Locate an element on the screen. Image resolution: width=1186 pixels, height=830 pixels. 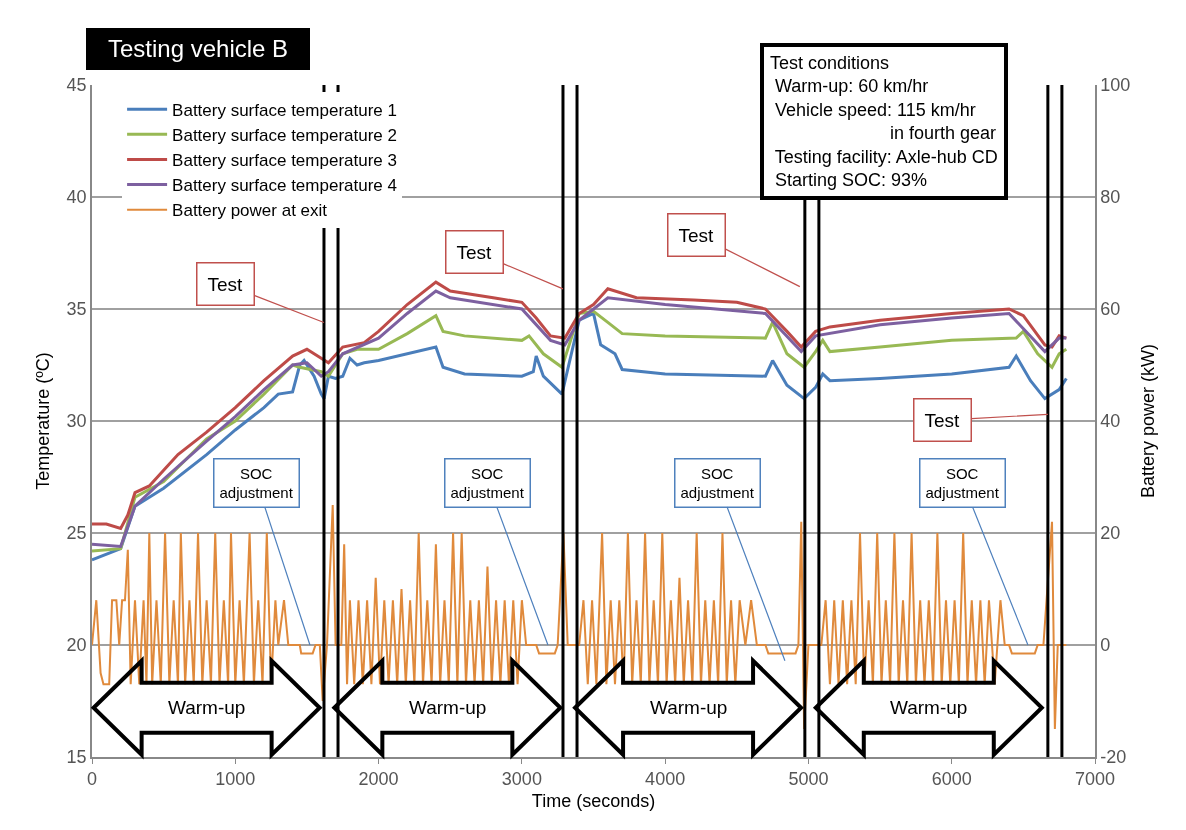
x-tick-label: 0 is located at coordinates (92, 779).